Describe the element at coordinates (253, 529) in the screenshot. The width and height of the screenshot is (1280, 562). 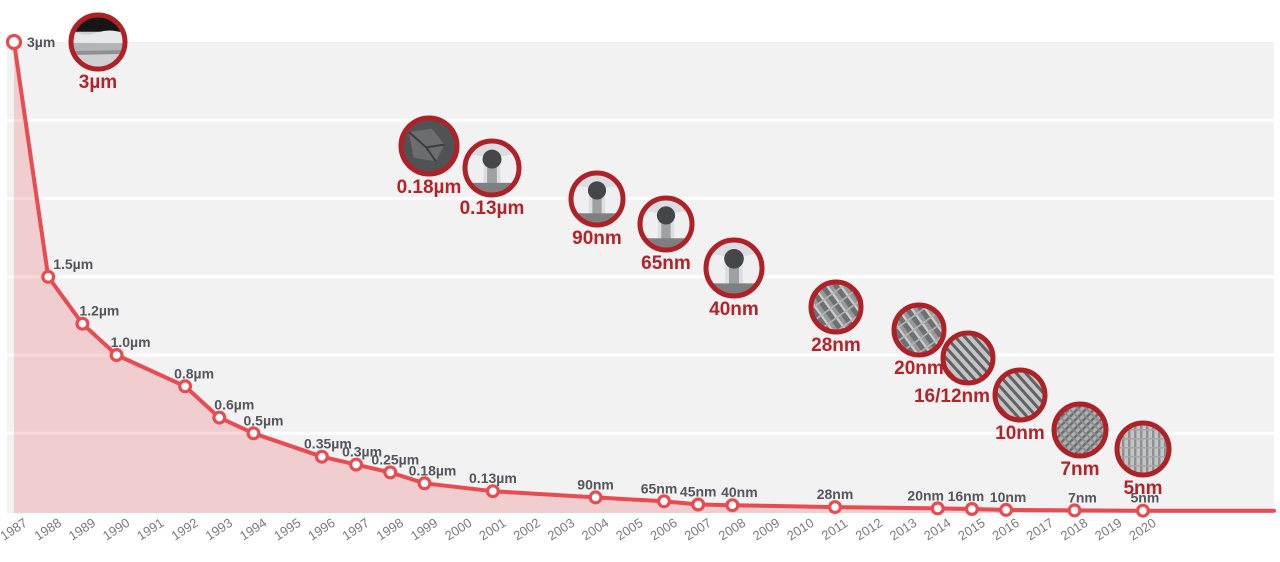
I see `year-label: 1994` at that location.